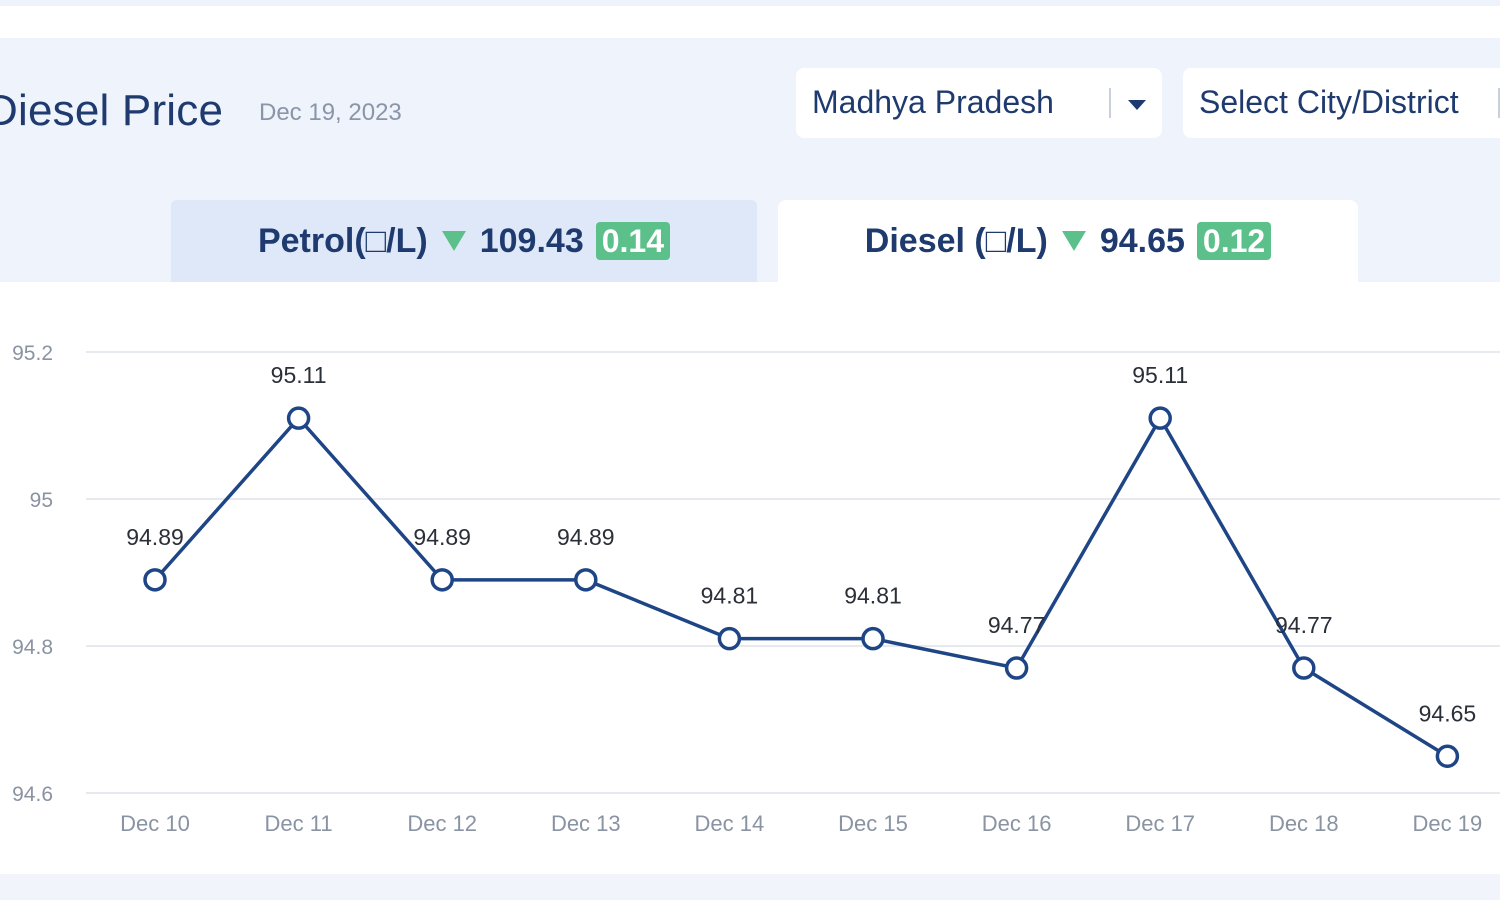 Image resolution: width=1500 pixels, height=900 pixels. I want to click on tab-diesel: Diesel (□/L) 94.65 0.12, so click(1068, 241).